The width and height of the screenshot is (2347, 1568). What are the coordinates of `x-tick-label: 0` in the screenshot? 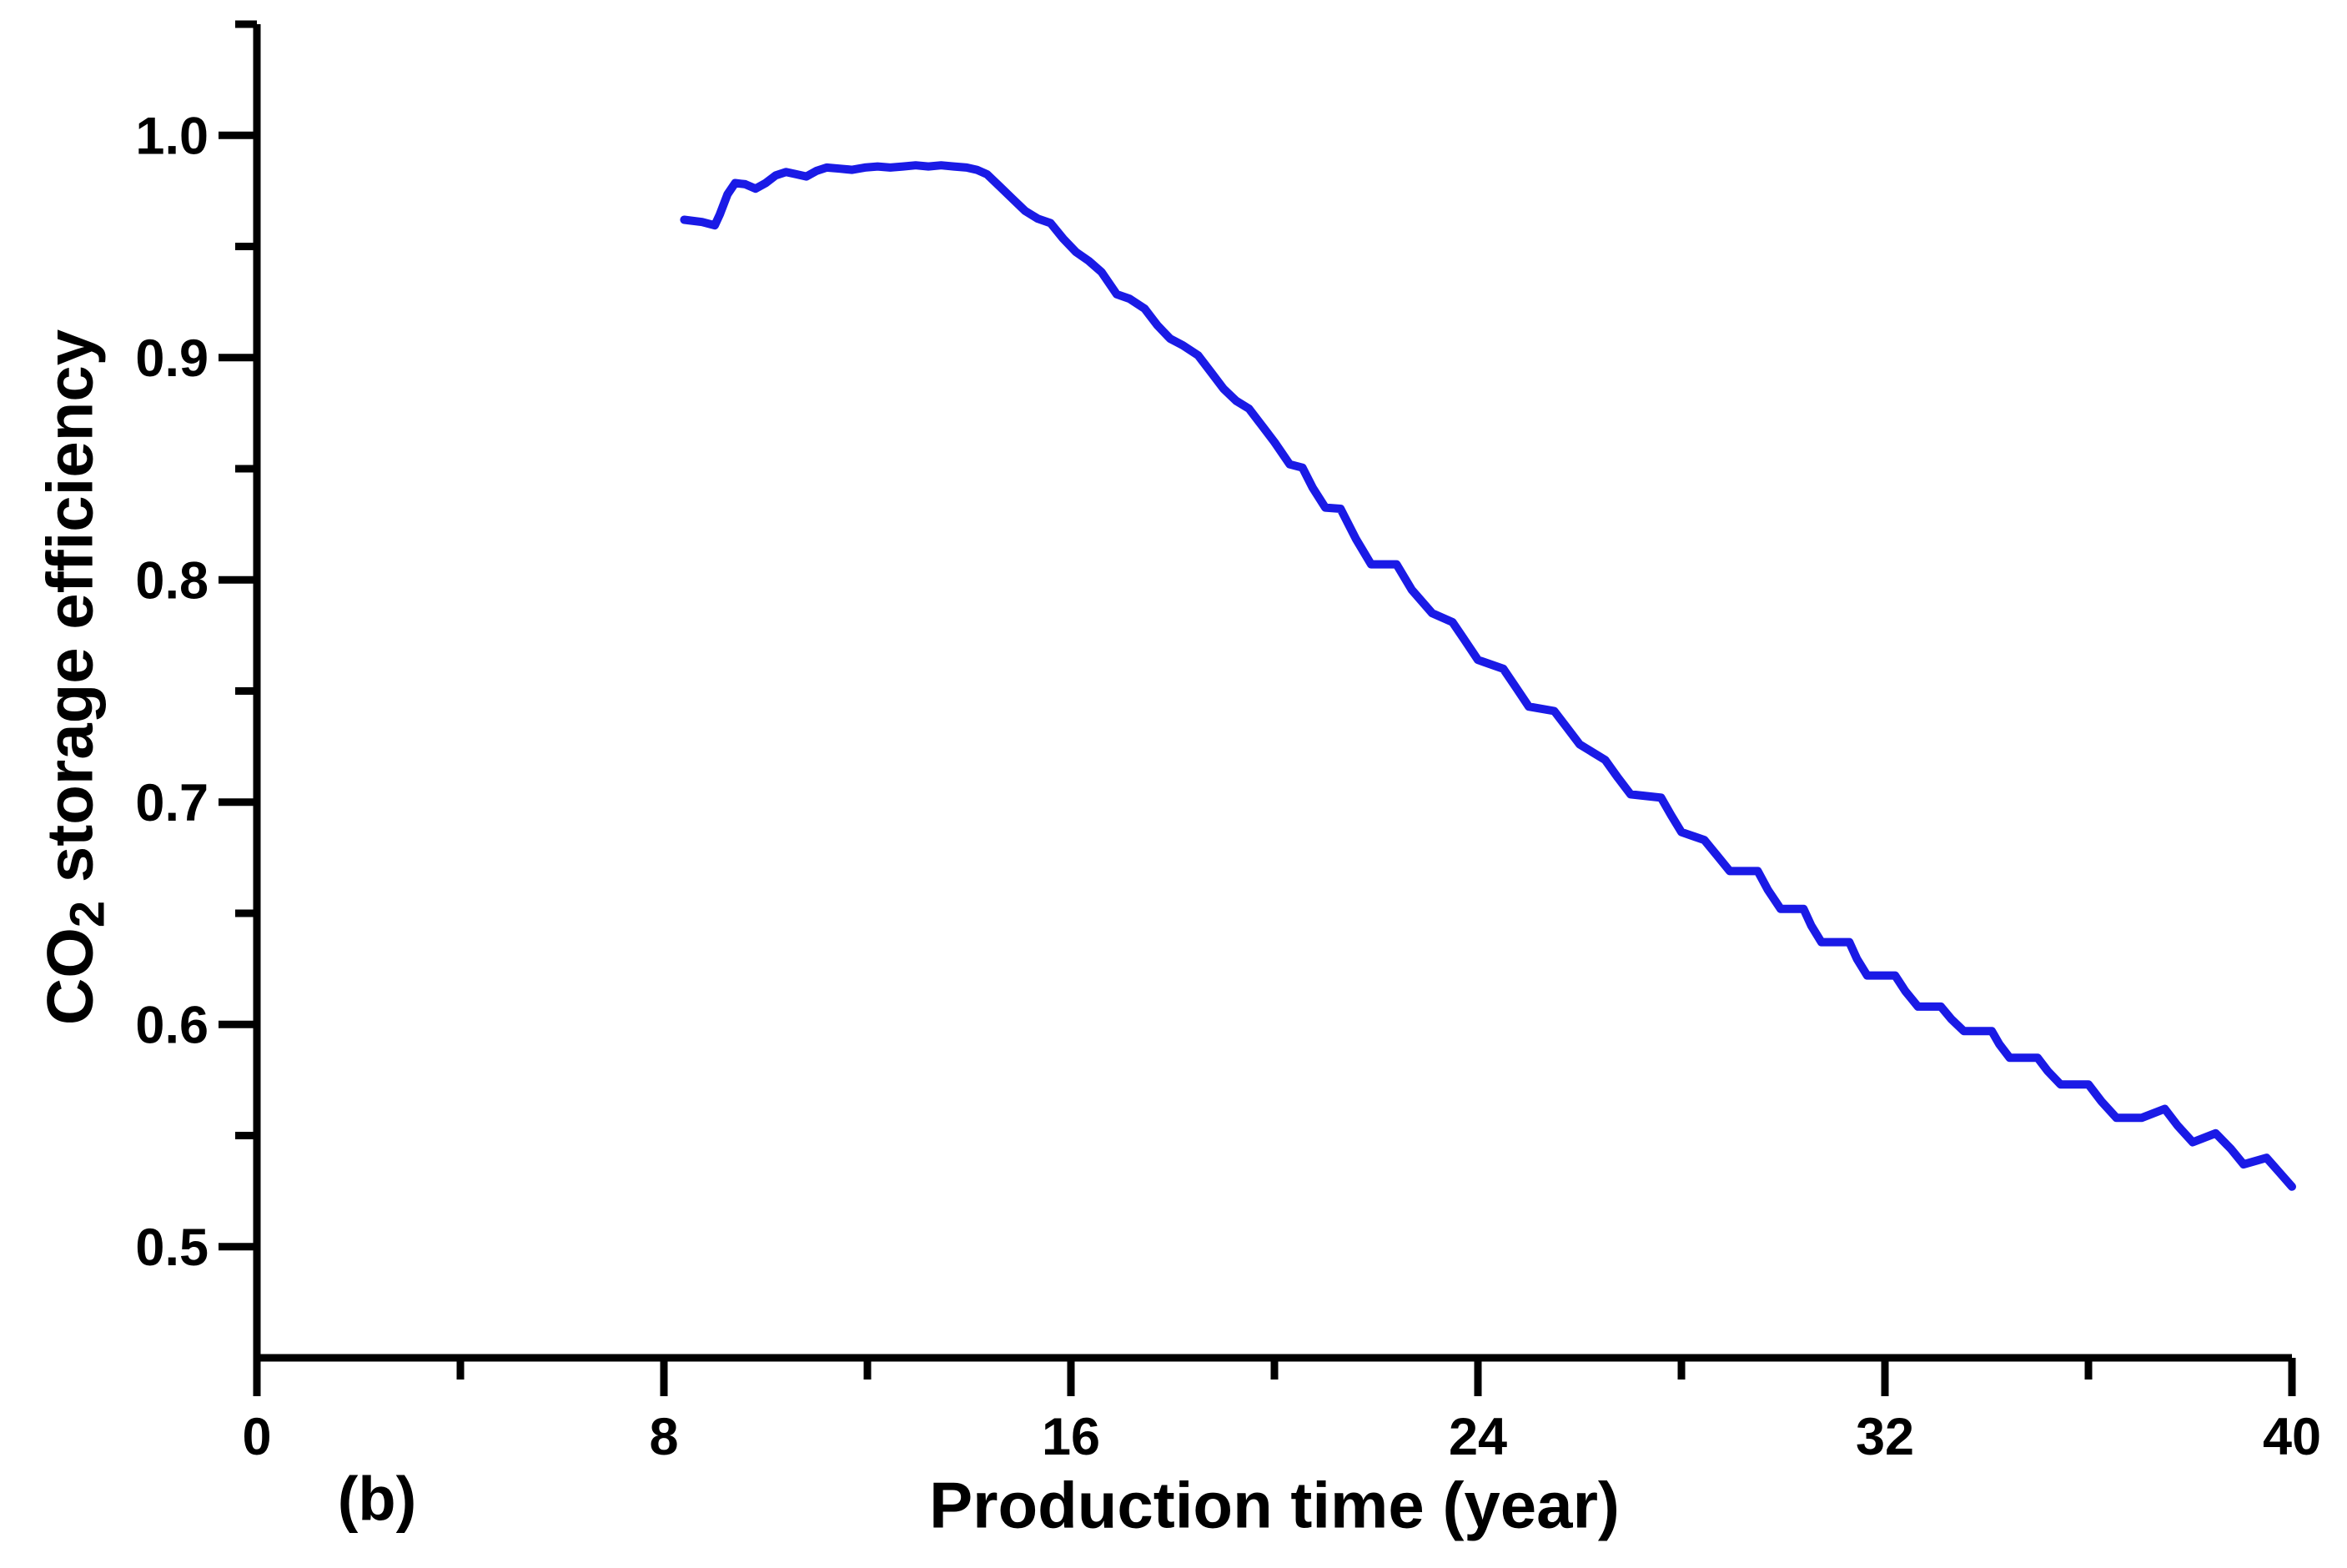 It's located at (256, 1437).